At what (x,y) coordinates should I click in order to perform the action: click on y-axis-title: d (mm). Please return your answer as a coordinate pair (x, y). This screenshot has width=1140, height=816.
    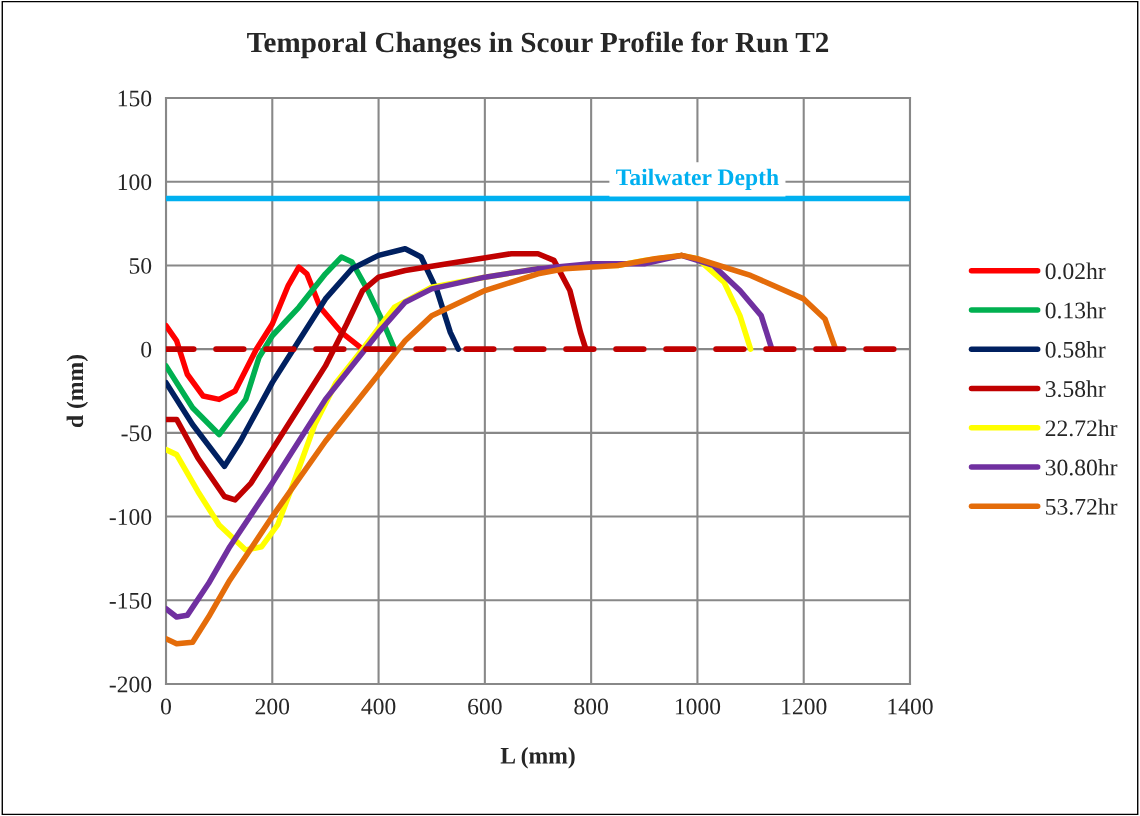
    Looking at the image, I should click on (77, 391).